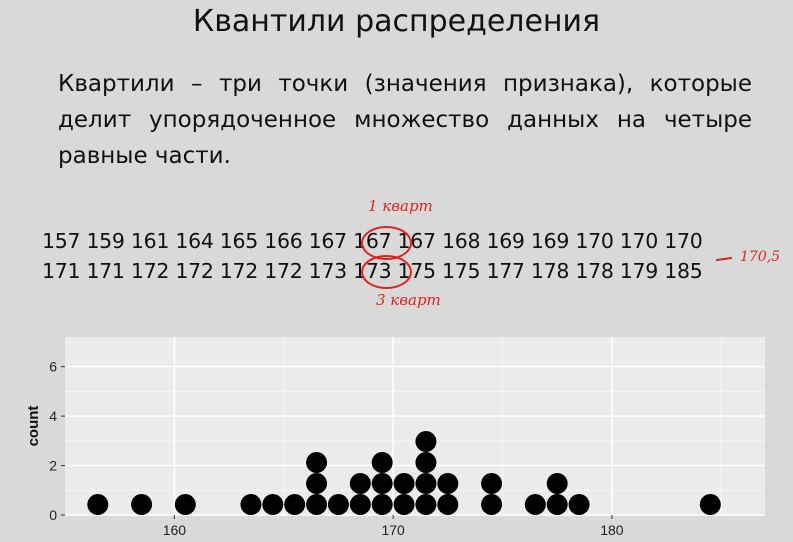 This screenshot has width=793, height=542. What do you see at coordinates (400, 206) in the screenshot?
I see `q1-handwritten-note: 1 кварт` at bounding box center [400, 206].